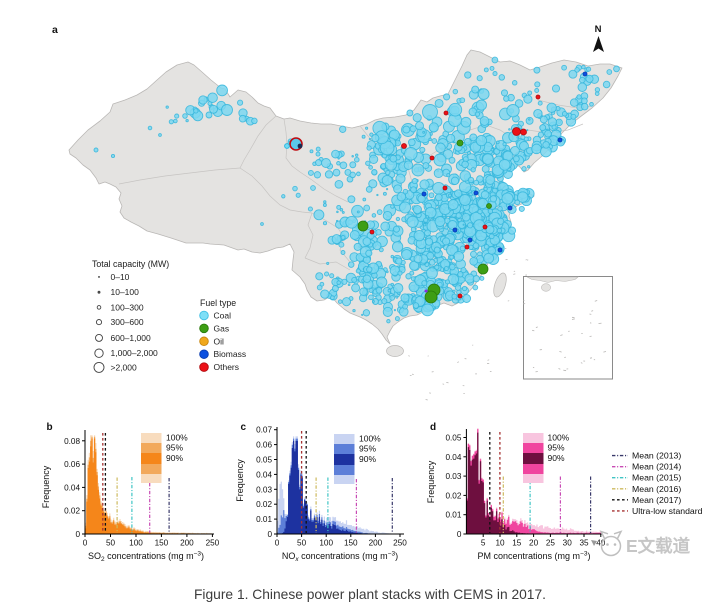  I want to click on svg-text: Ultra-low standard, so click(667, 511).